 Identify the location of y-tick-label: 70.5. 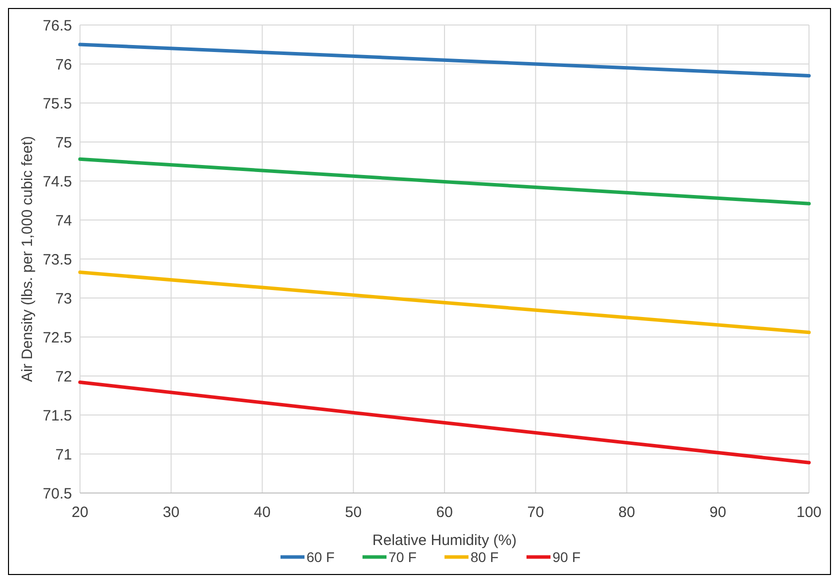
(57, 493).